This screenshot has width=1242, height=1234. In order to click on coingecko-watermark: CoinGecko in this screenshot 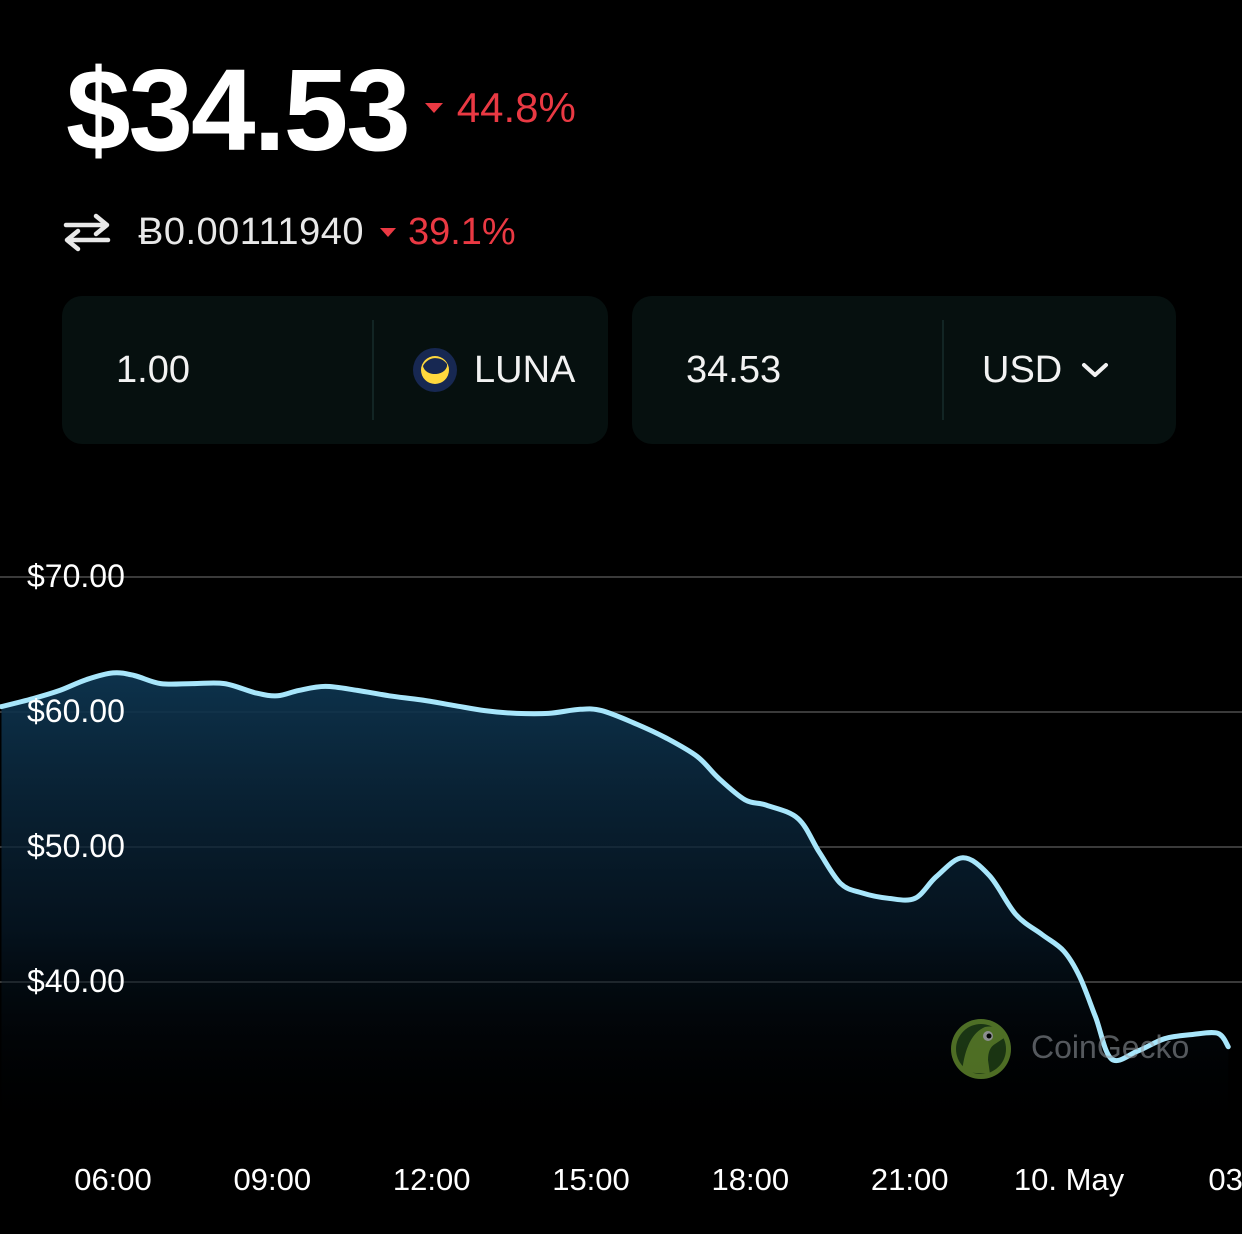, I will do `click(1070, 1049)`.